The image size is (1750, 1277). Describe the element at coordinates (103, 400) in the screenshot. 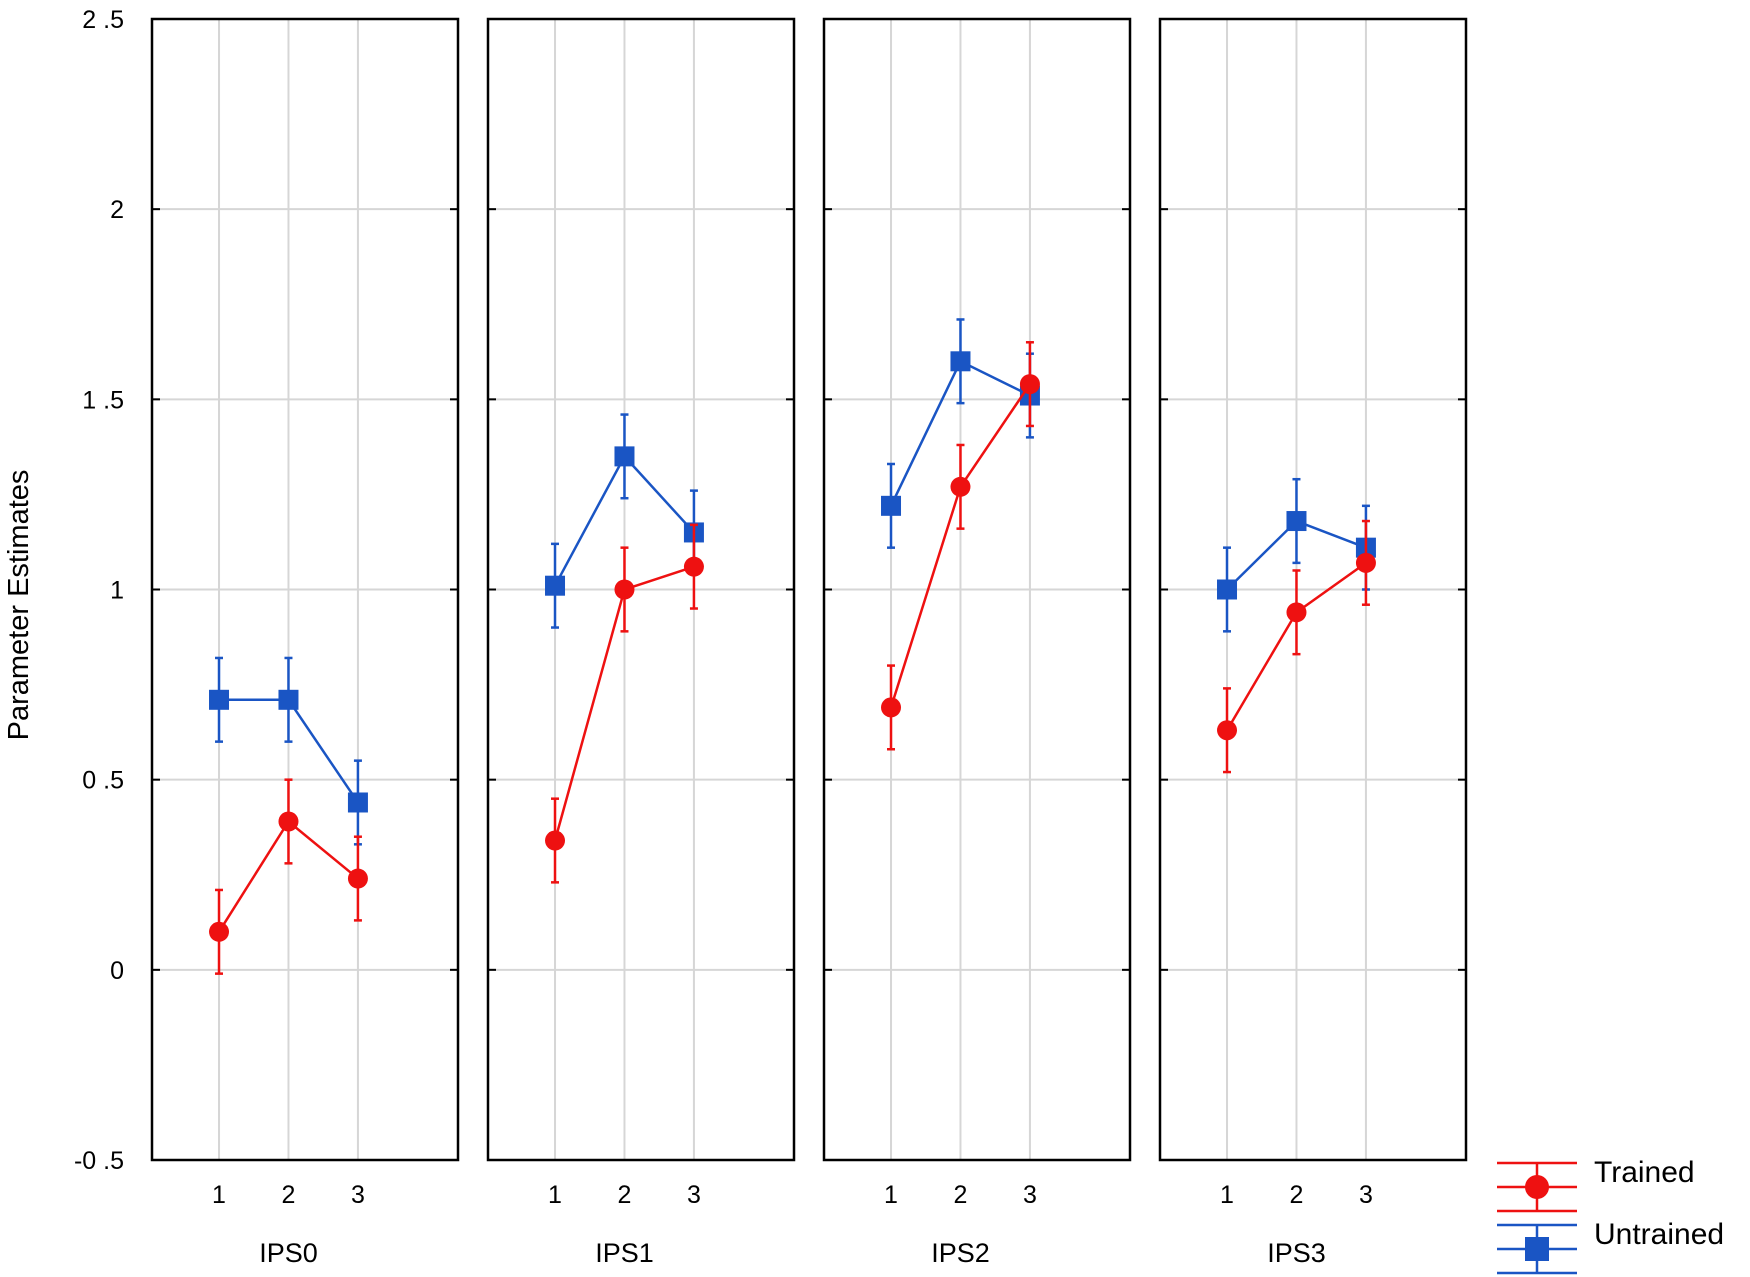

I see `y-tick-label: 1 .5` at that location.